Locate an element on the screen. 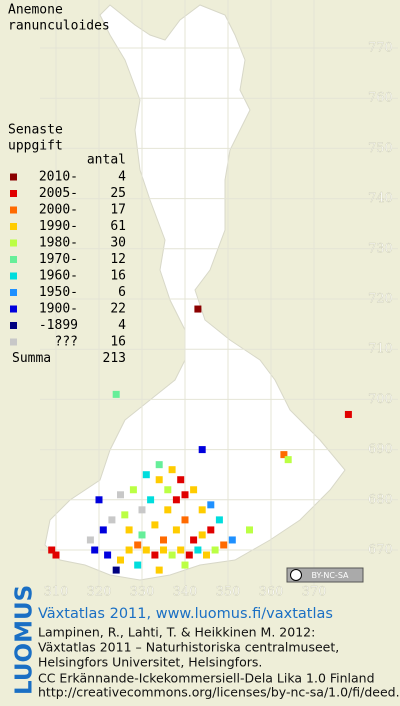  legend-label: 1970- is located at coordinates (58, 259).